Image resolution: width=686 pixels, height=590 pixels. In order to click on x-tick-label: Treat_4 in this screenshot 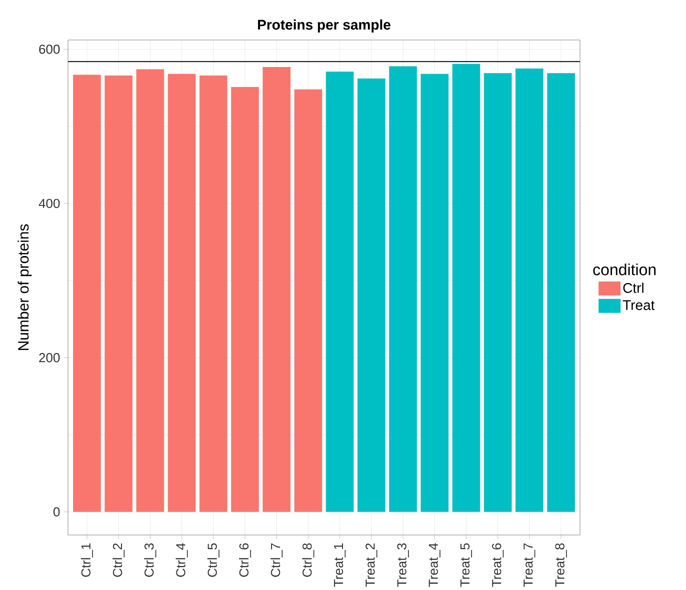, I will do `click(434, 565)`.